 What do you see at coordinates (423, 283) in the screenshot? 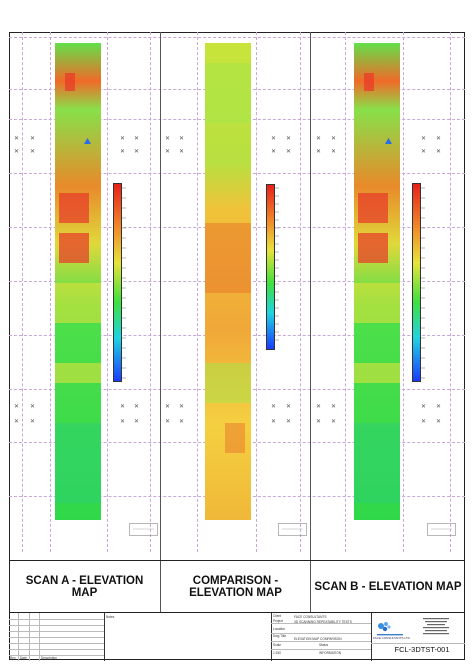
I see `scan-b-legend-ticks` at bounding box center [423, 283].